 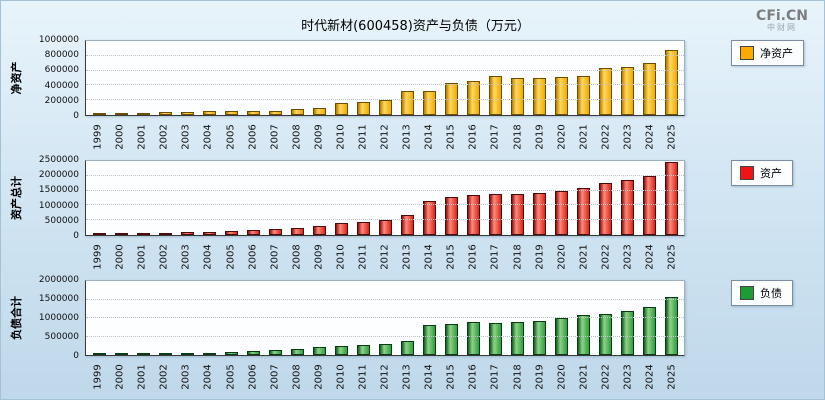 What do you see at coordinates (253, 353) in the screenshot?
I see `bar-2006` at bounding box center [253, 353].